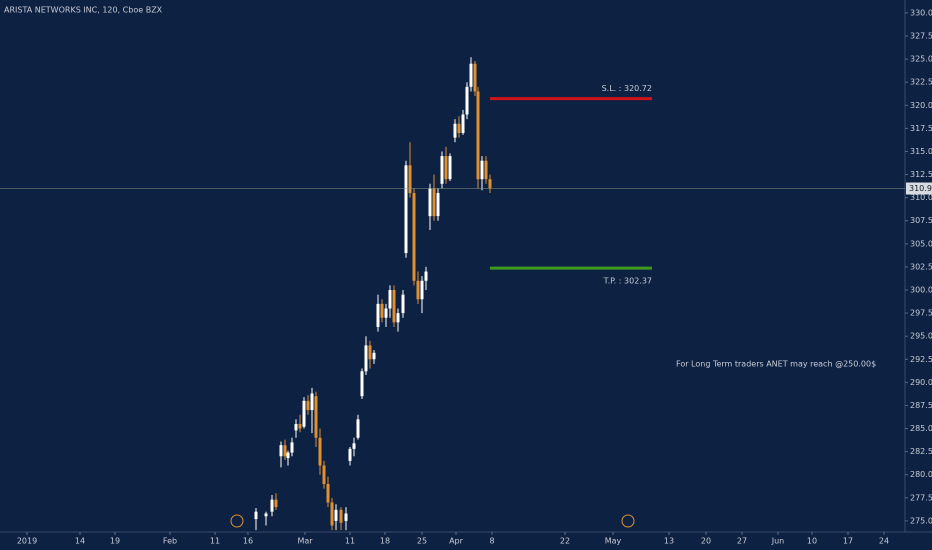  Describe the element at coordinates (706, 541) in the screenshot. I see `x-tick-label: 20` at that location.